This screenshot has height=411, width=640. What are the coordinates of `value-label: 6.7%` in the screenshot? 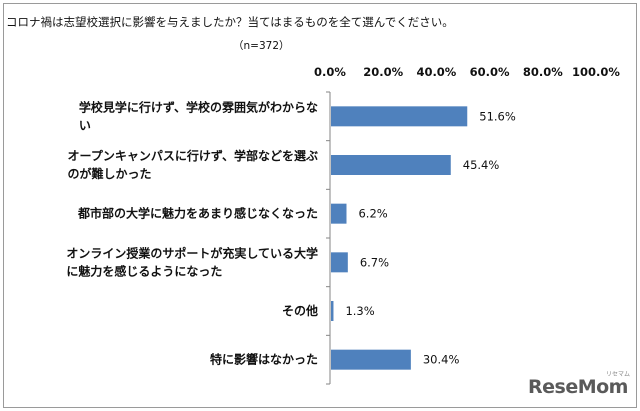 It's located at (374, 262).